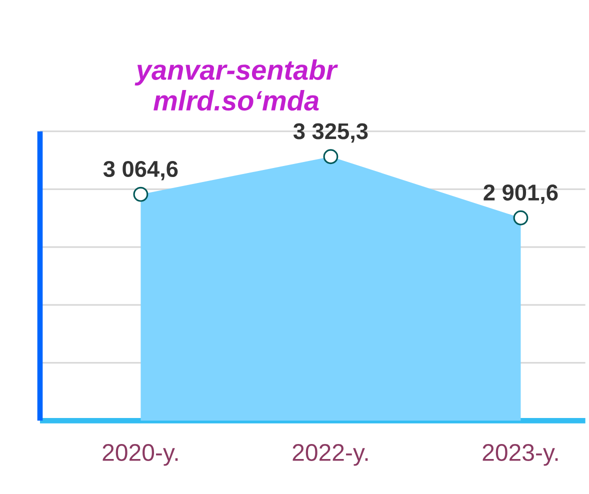 Image resolution: width=589 pixels, height=494 pixels. I want to click on x-tick-label: 2022-y., so click(330, 455).